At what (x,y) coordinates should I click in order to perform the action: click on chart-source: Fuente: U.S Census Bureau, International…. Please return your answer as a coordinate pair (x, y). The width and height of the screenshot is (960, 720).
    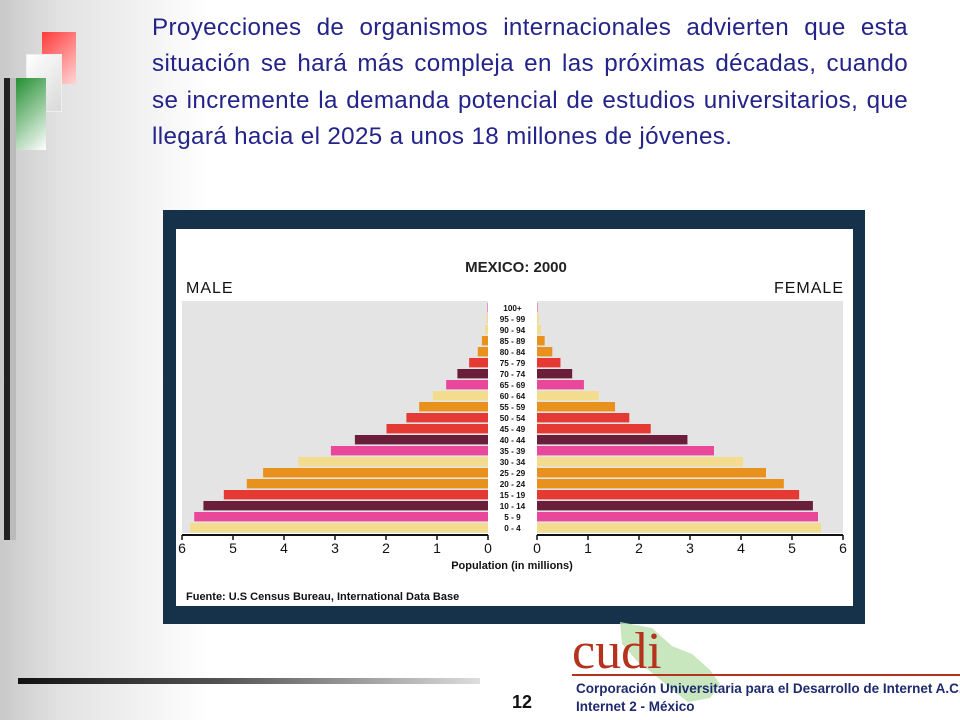
    Looking at the image, I should click on (322, 597).